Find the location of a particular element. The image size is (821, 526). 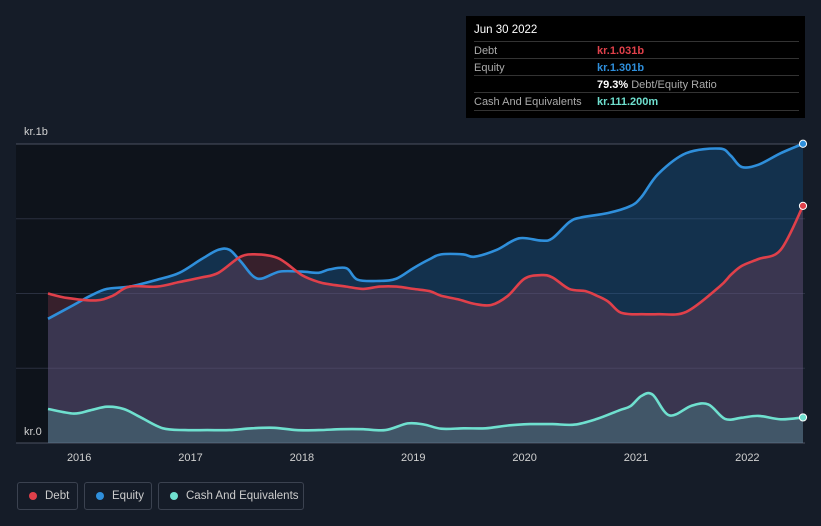

x-axis-ticks: 2016 2017 2018 2019 2020 2021 2022 is located at coordinates (413, 458).